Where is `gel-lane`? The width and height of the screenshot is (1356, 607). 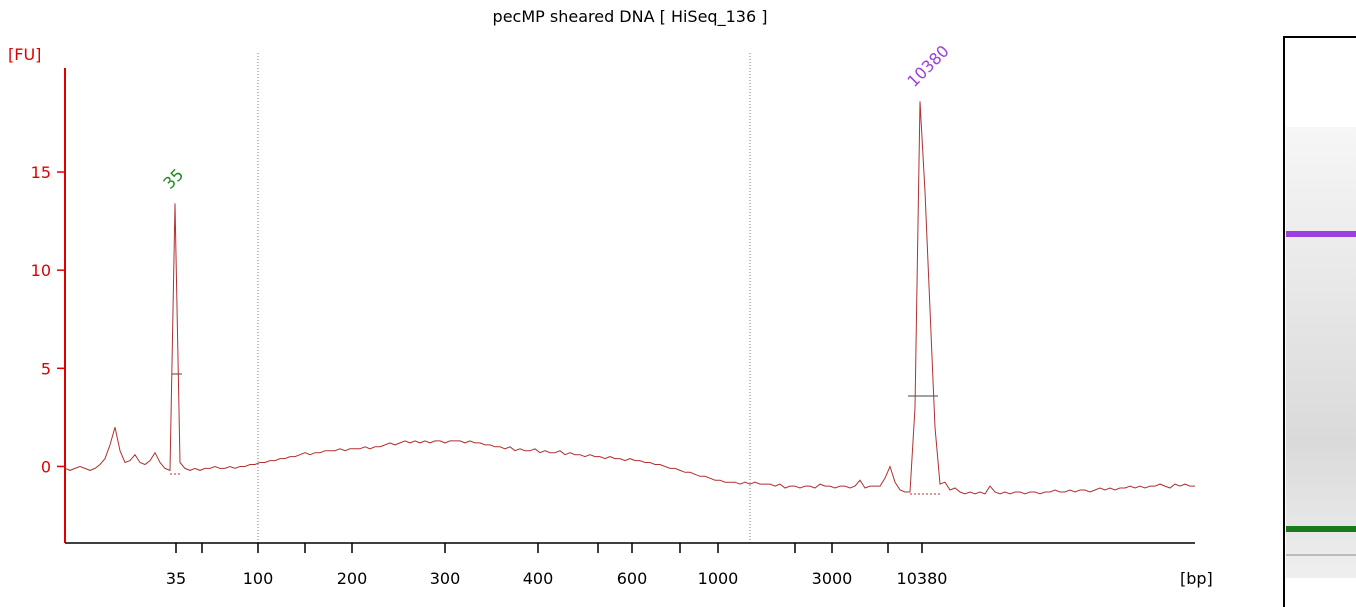
gel-lane is located at coordinates (1319, 321).